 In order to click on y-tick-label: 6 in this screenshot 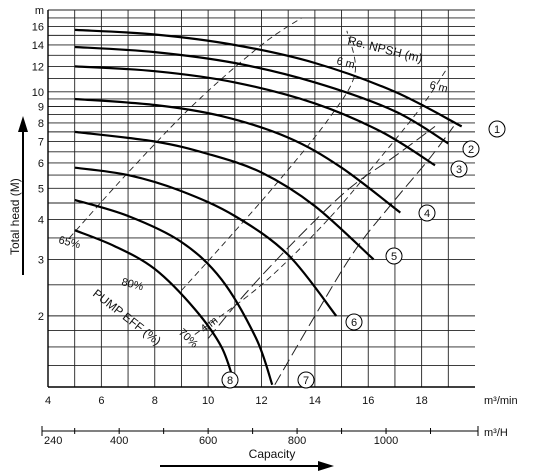, I will do `click(41, 164)`.